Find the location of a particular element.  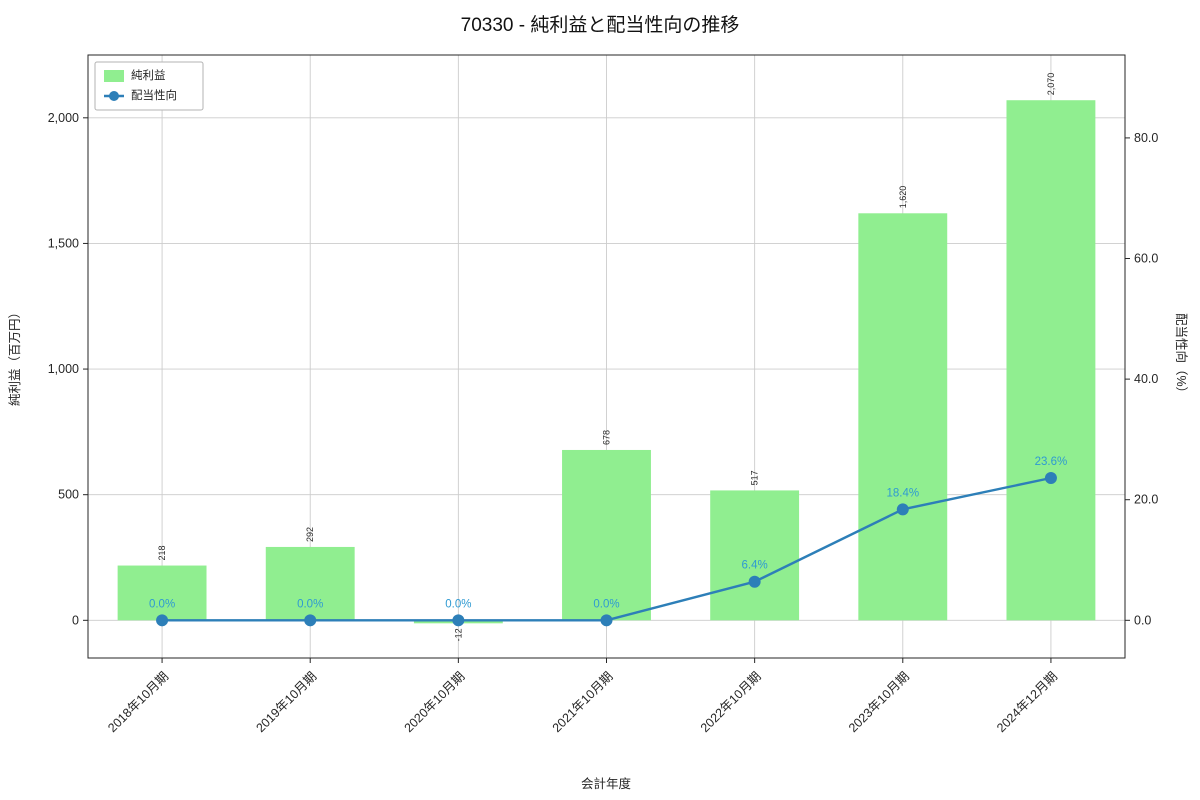

left-tick-label: 1,000 is located at coordinates (63, 369).